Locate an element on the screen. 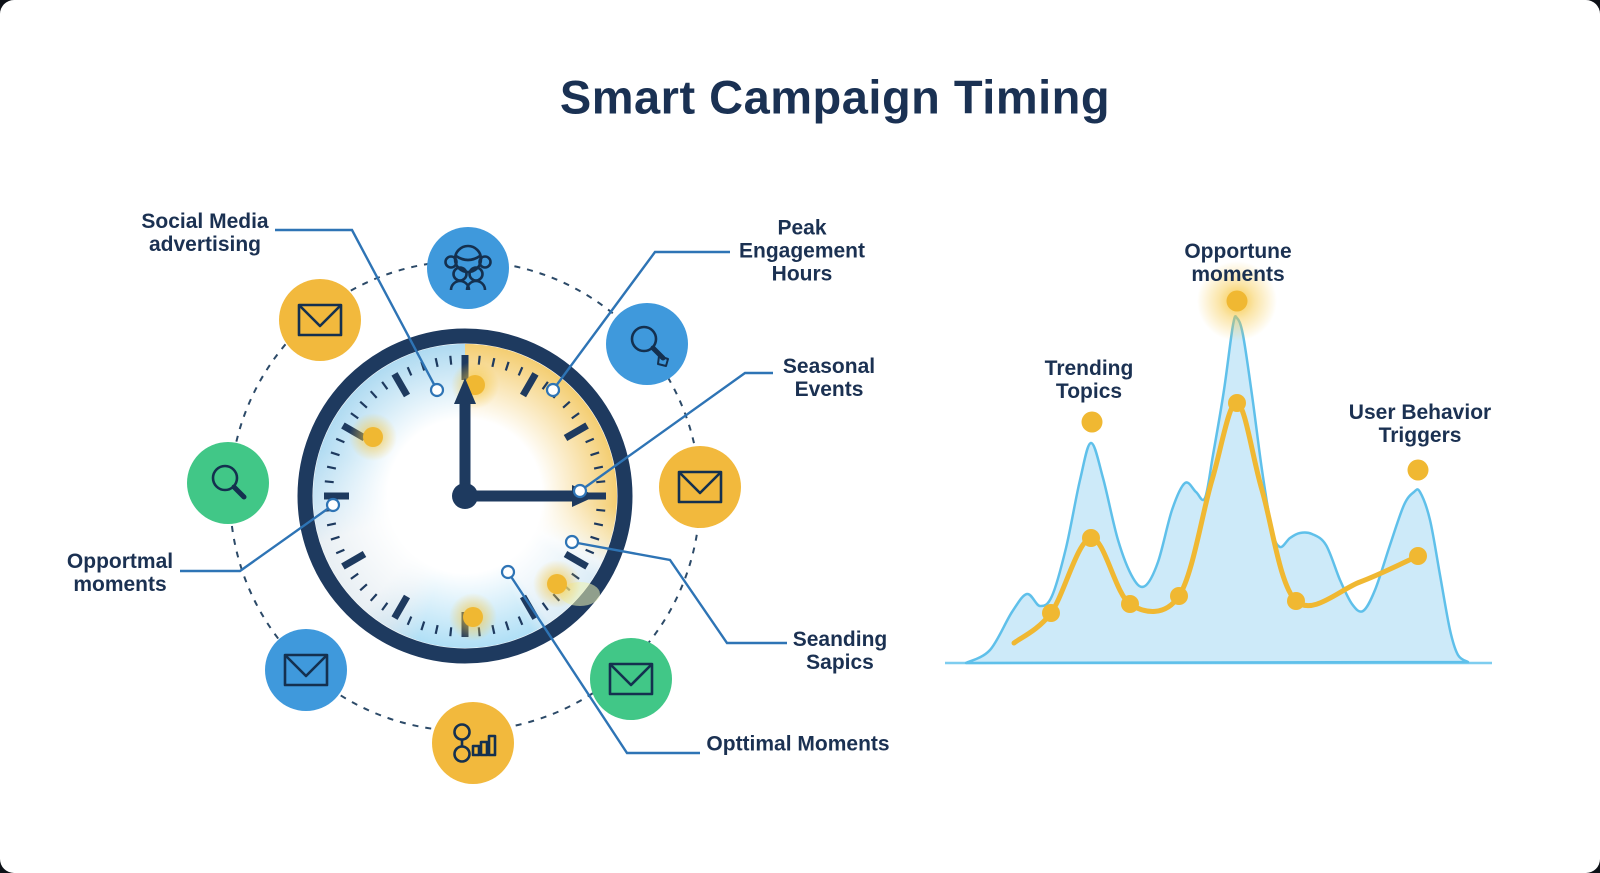 The height and width of the screenshot is (873, 1600). connector-opportmal-moments is located at coordinates (257, 538).